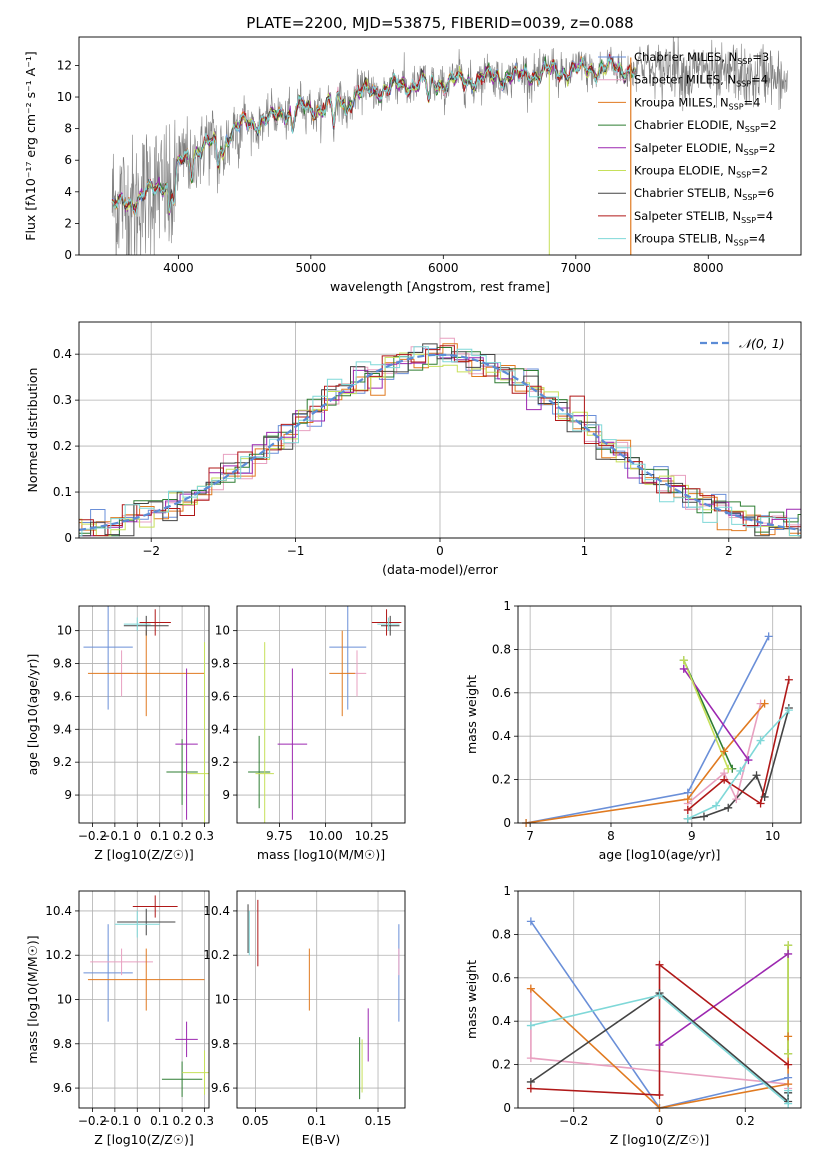 The height and width of the screenshot is (1170, 819). Describe the element at coordinates (647, 729) in the screenshot. I see `weight-line-chabrier_miles` at that location.